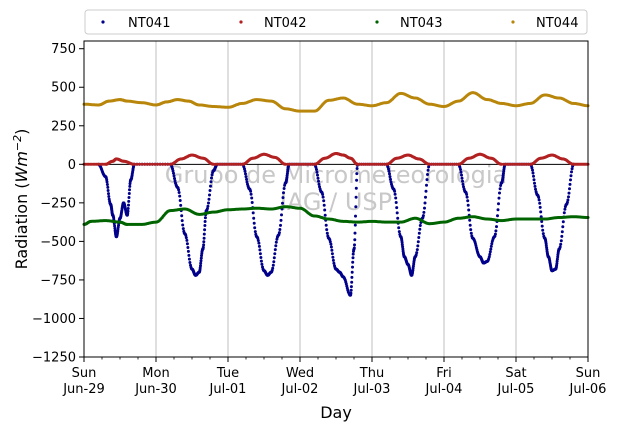  What do you see at coordinates (228, 389) in the screenshot?
I see `x-tick-label-date: Jul-01` at bounding box center [228, 389].